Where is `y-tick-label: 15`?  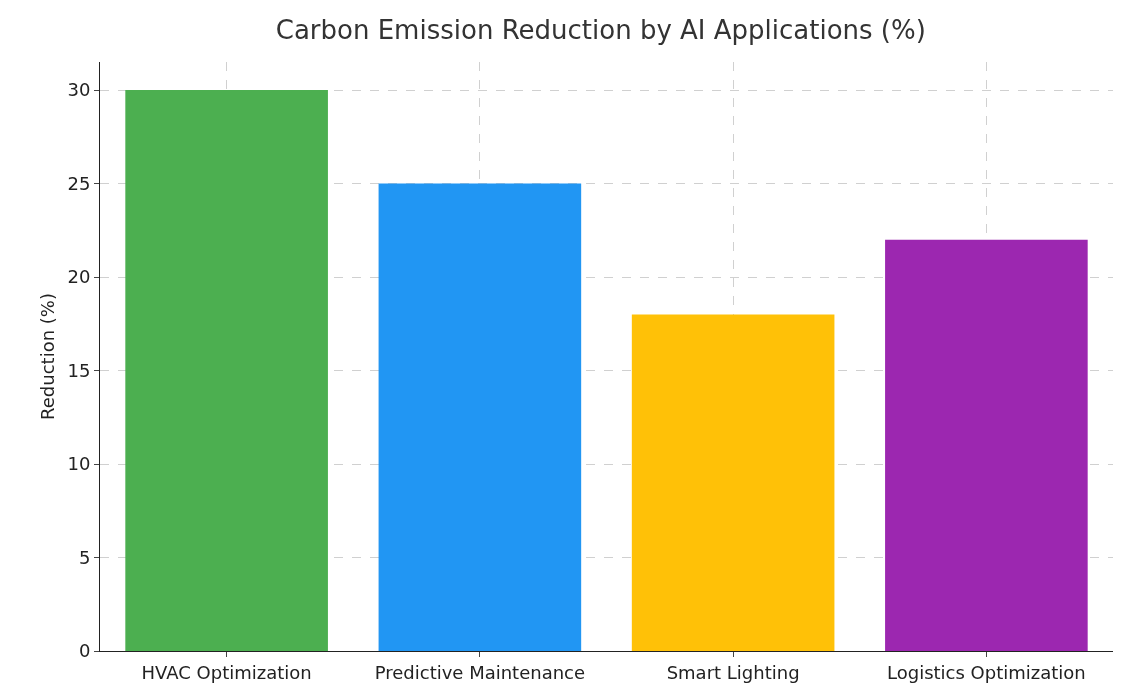 y-tick-label: 15 is located at coordinates (79, 370).